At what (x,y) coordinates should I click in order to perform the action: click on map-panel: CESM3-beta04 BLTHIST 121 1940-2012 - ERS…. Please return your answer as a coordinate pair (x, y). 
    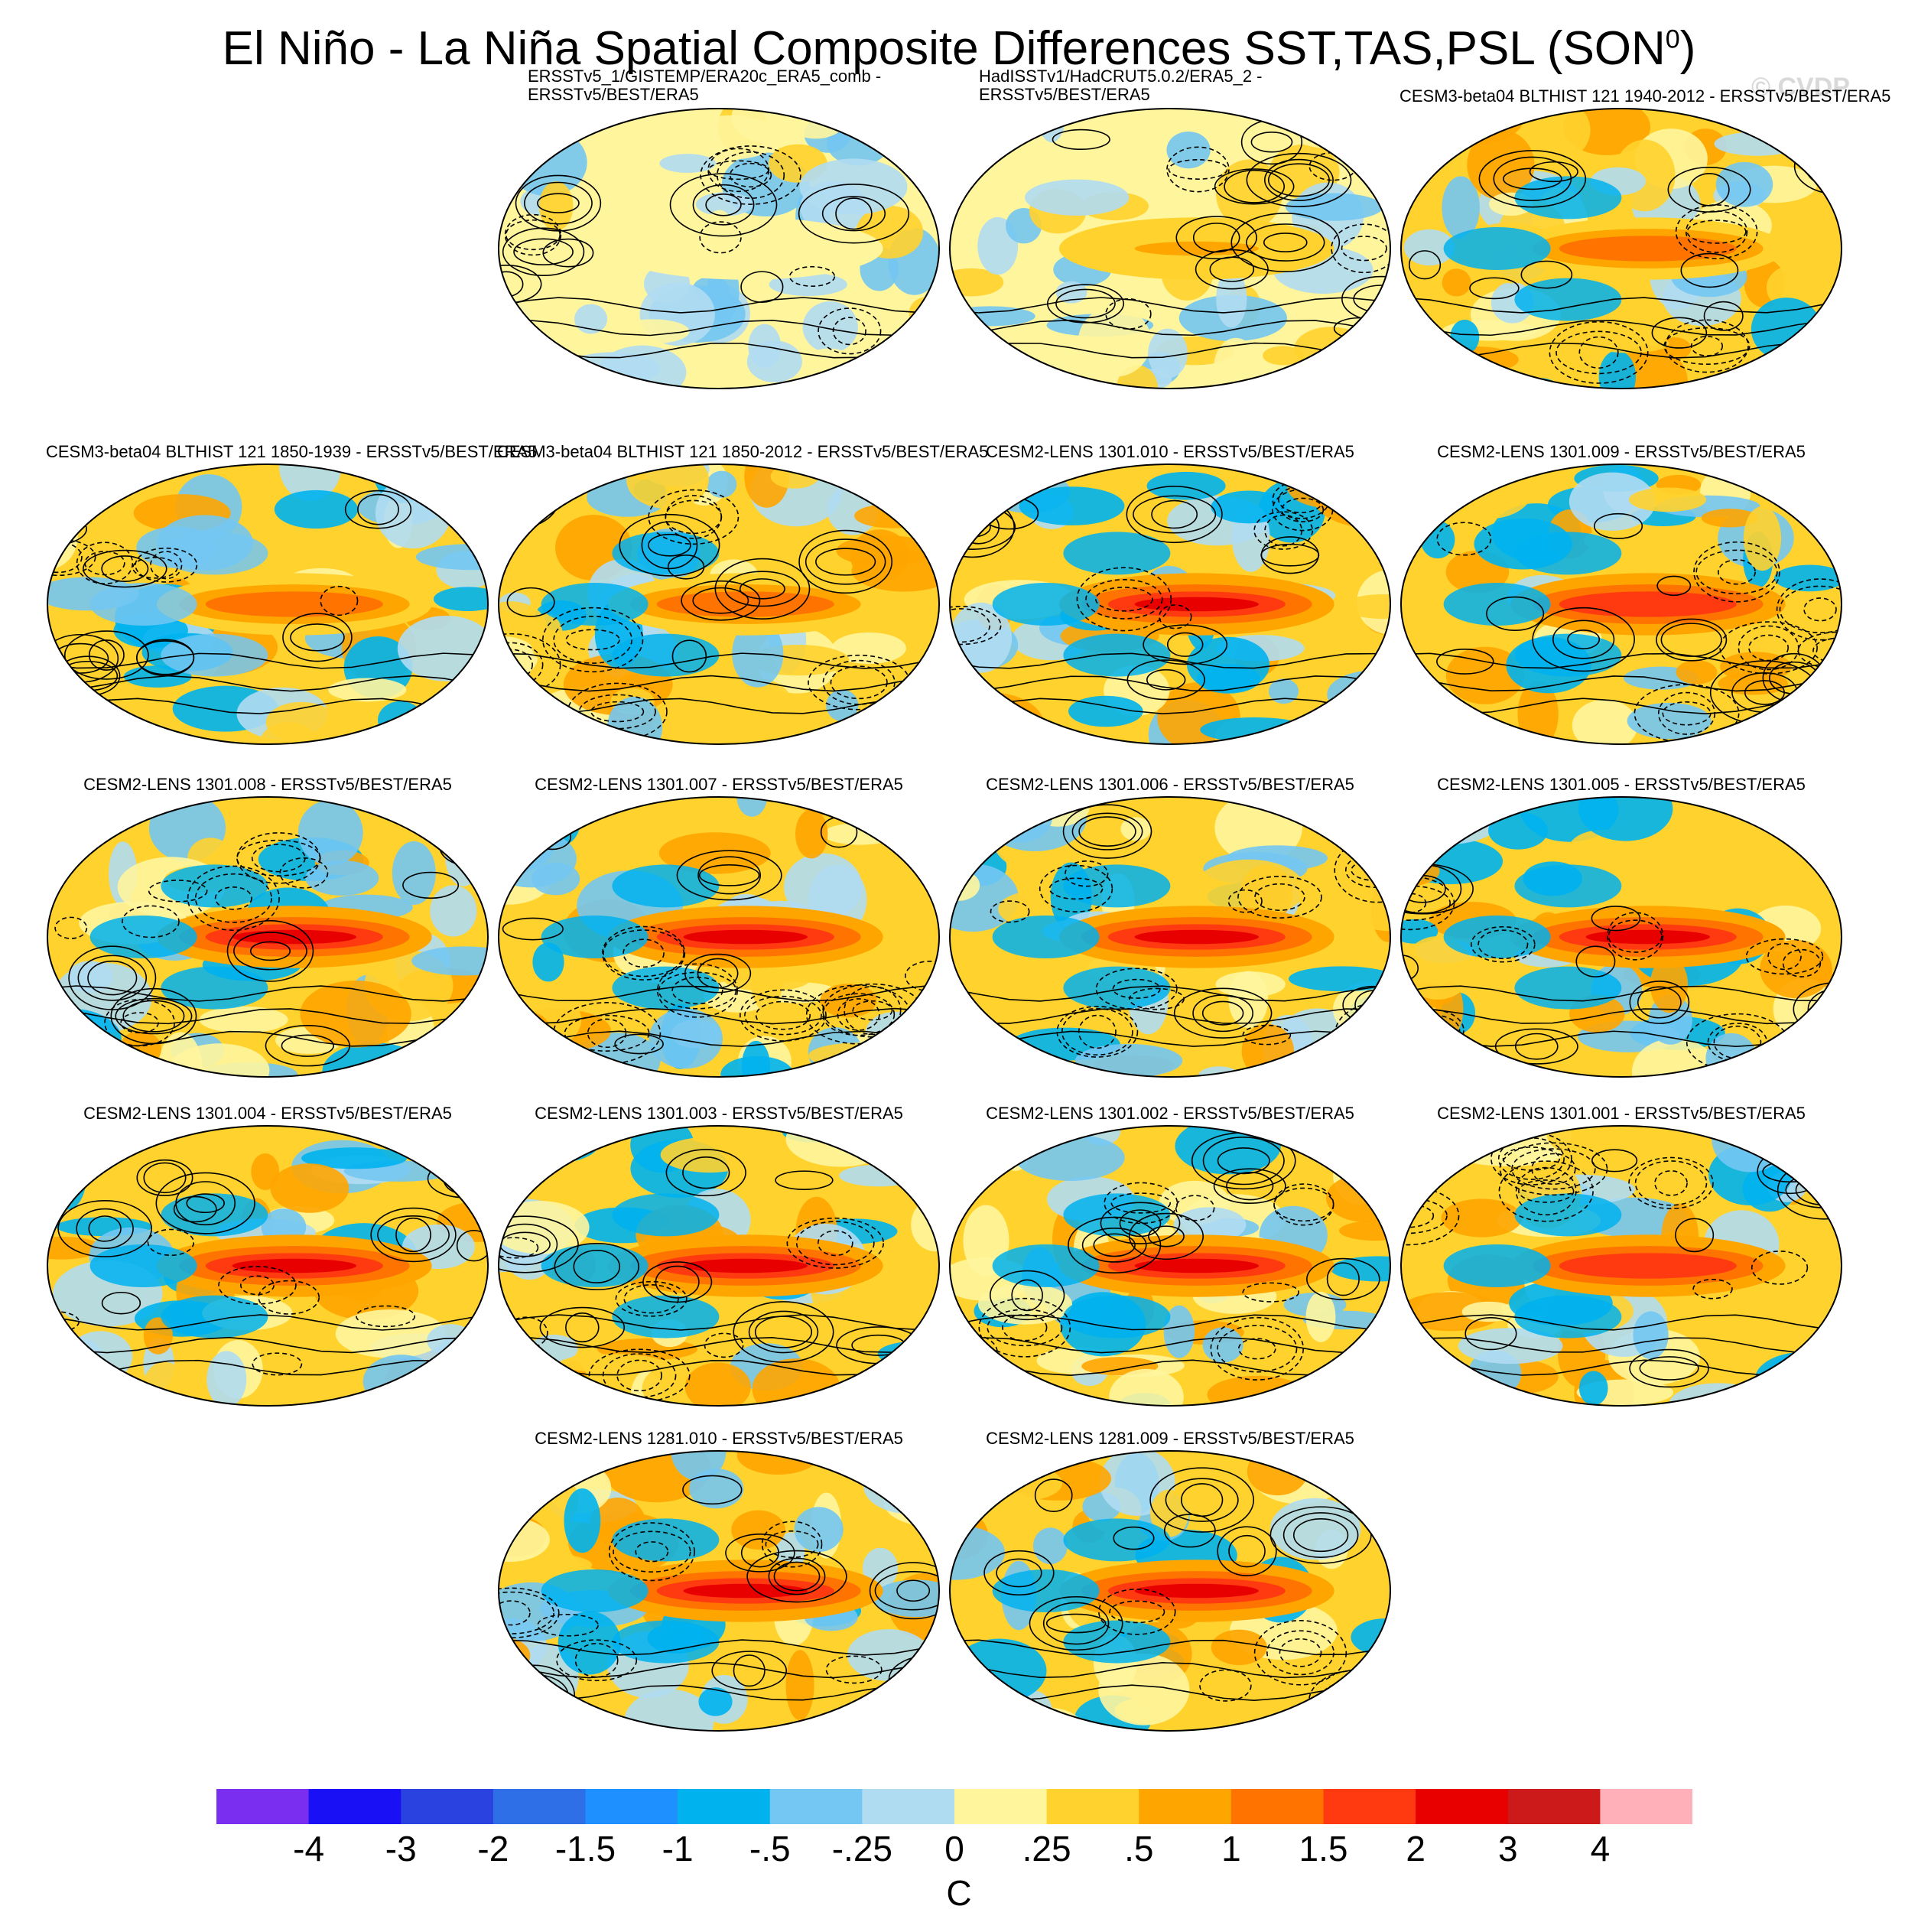
    Looking at the image, I should click on (1644, 228).